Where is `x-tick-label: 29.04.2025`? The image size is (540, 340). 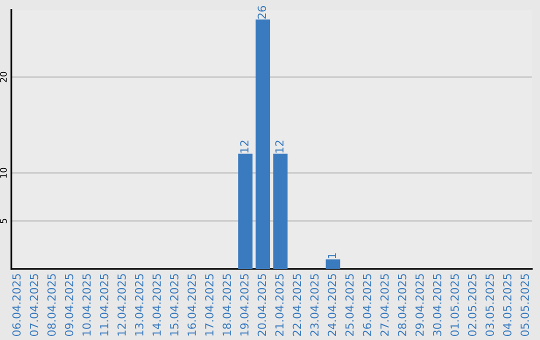
x-tick-label: 29.04.2025 is located at coordinates (419, 305).